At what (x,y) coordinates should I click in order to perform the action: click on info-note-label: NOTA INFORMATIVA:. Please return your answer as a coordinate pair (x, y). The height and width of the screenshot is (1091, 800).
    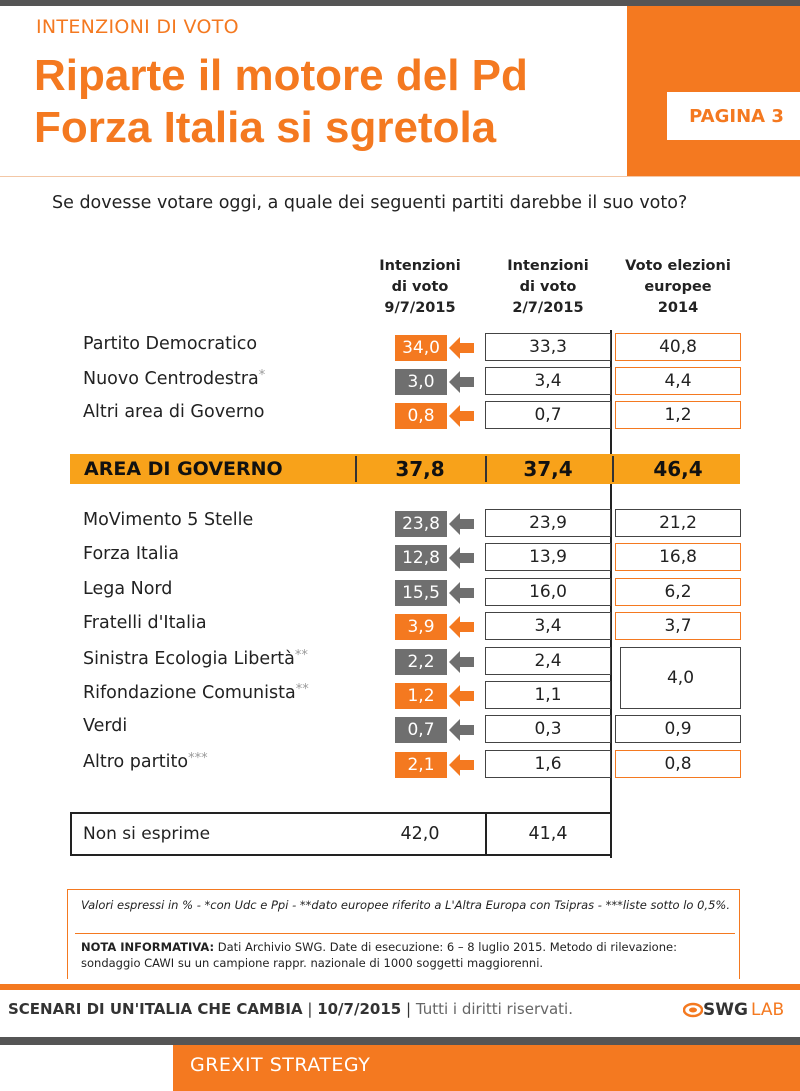
    Looking at the image, I should click on (148, 947).